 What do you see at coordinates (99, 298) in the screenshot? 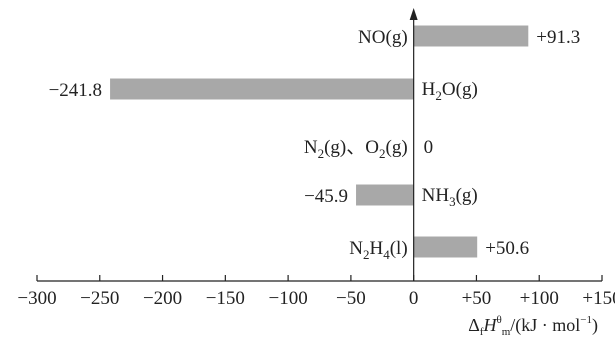
I see `x-tick-label: −250` at bounding box center [99, 298].